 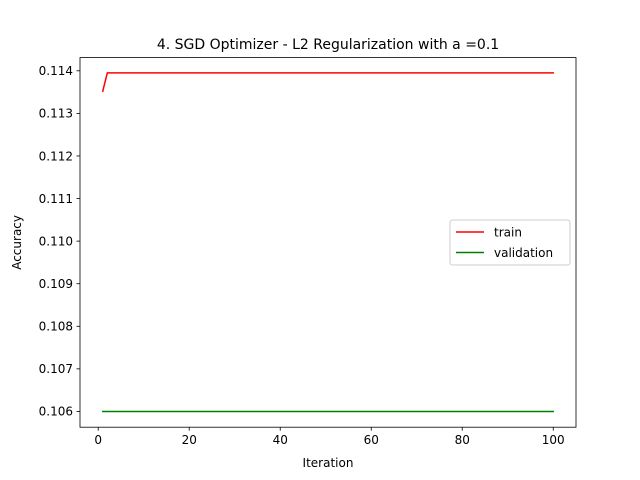 I want to click on y-tick-label: 0.106, so click(x=56, y=412).